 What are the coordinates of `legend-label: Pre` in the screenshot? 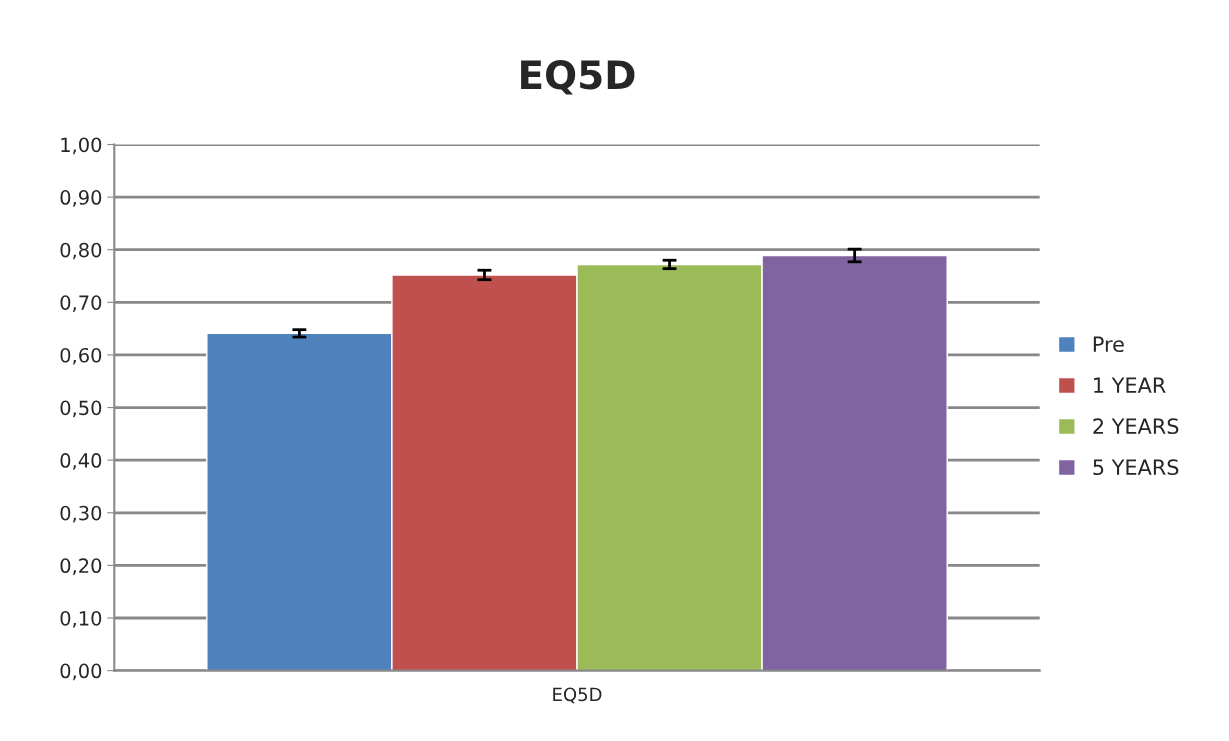 It's located at (1108, 344).